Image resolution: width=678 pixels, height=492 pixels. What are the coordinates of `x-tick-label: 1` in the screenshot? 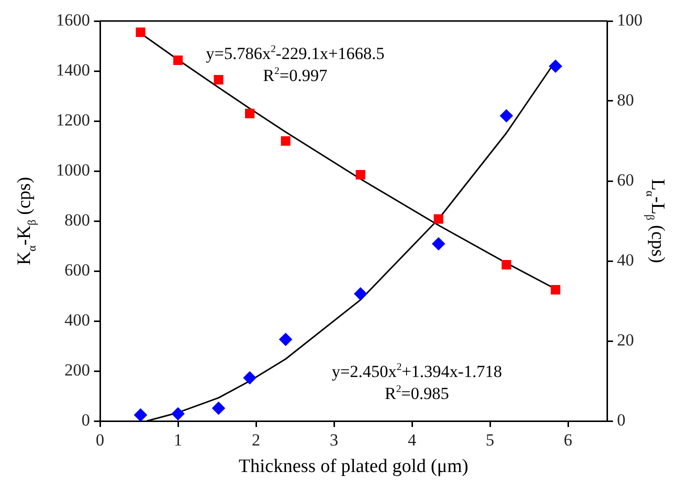 It's located at (178, 440).